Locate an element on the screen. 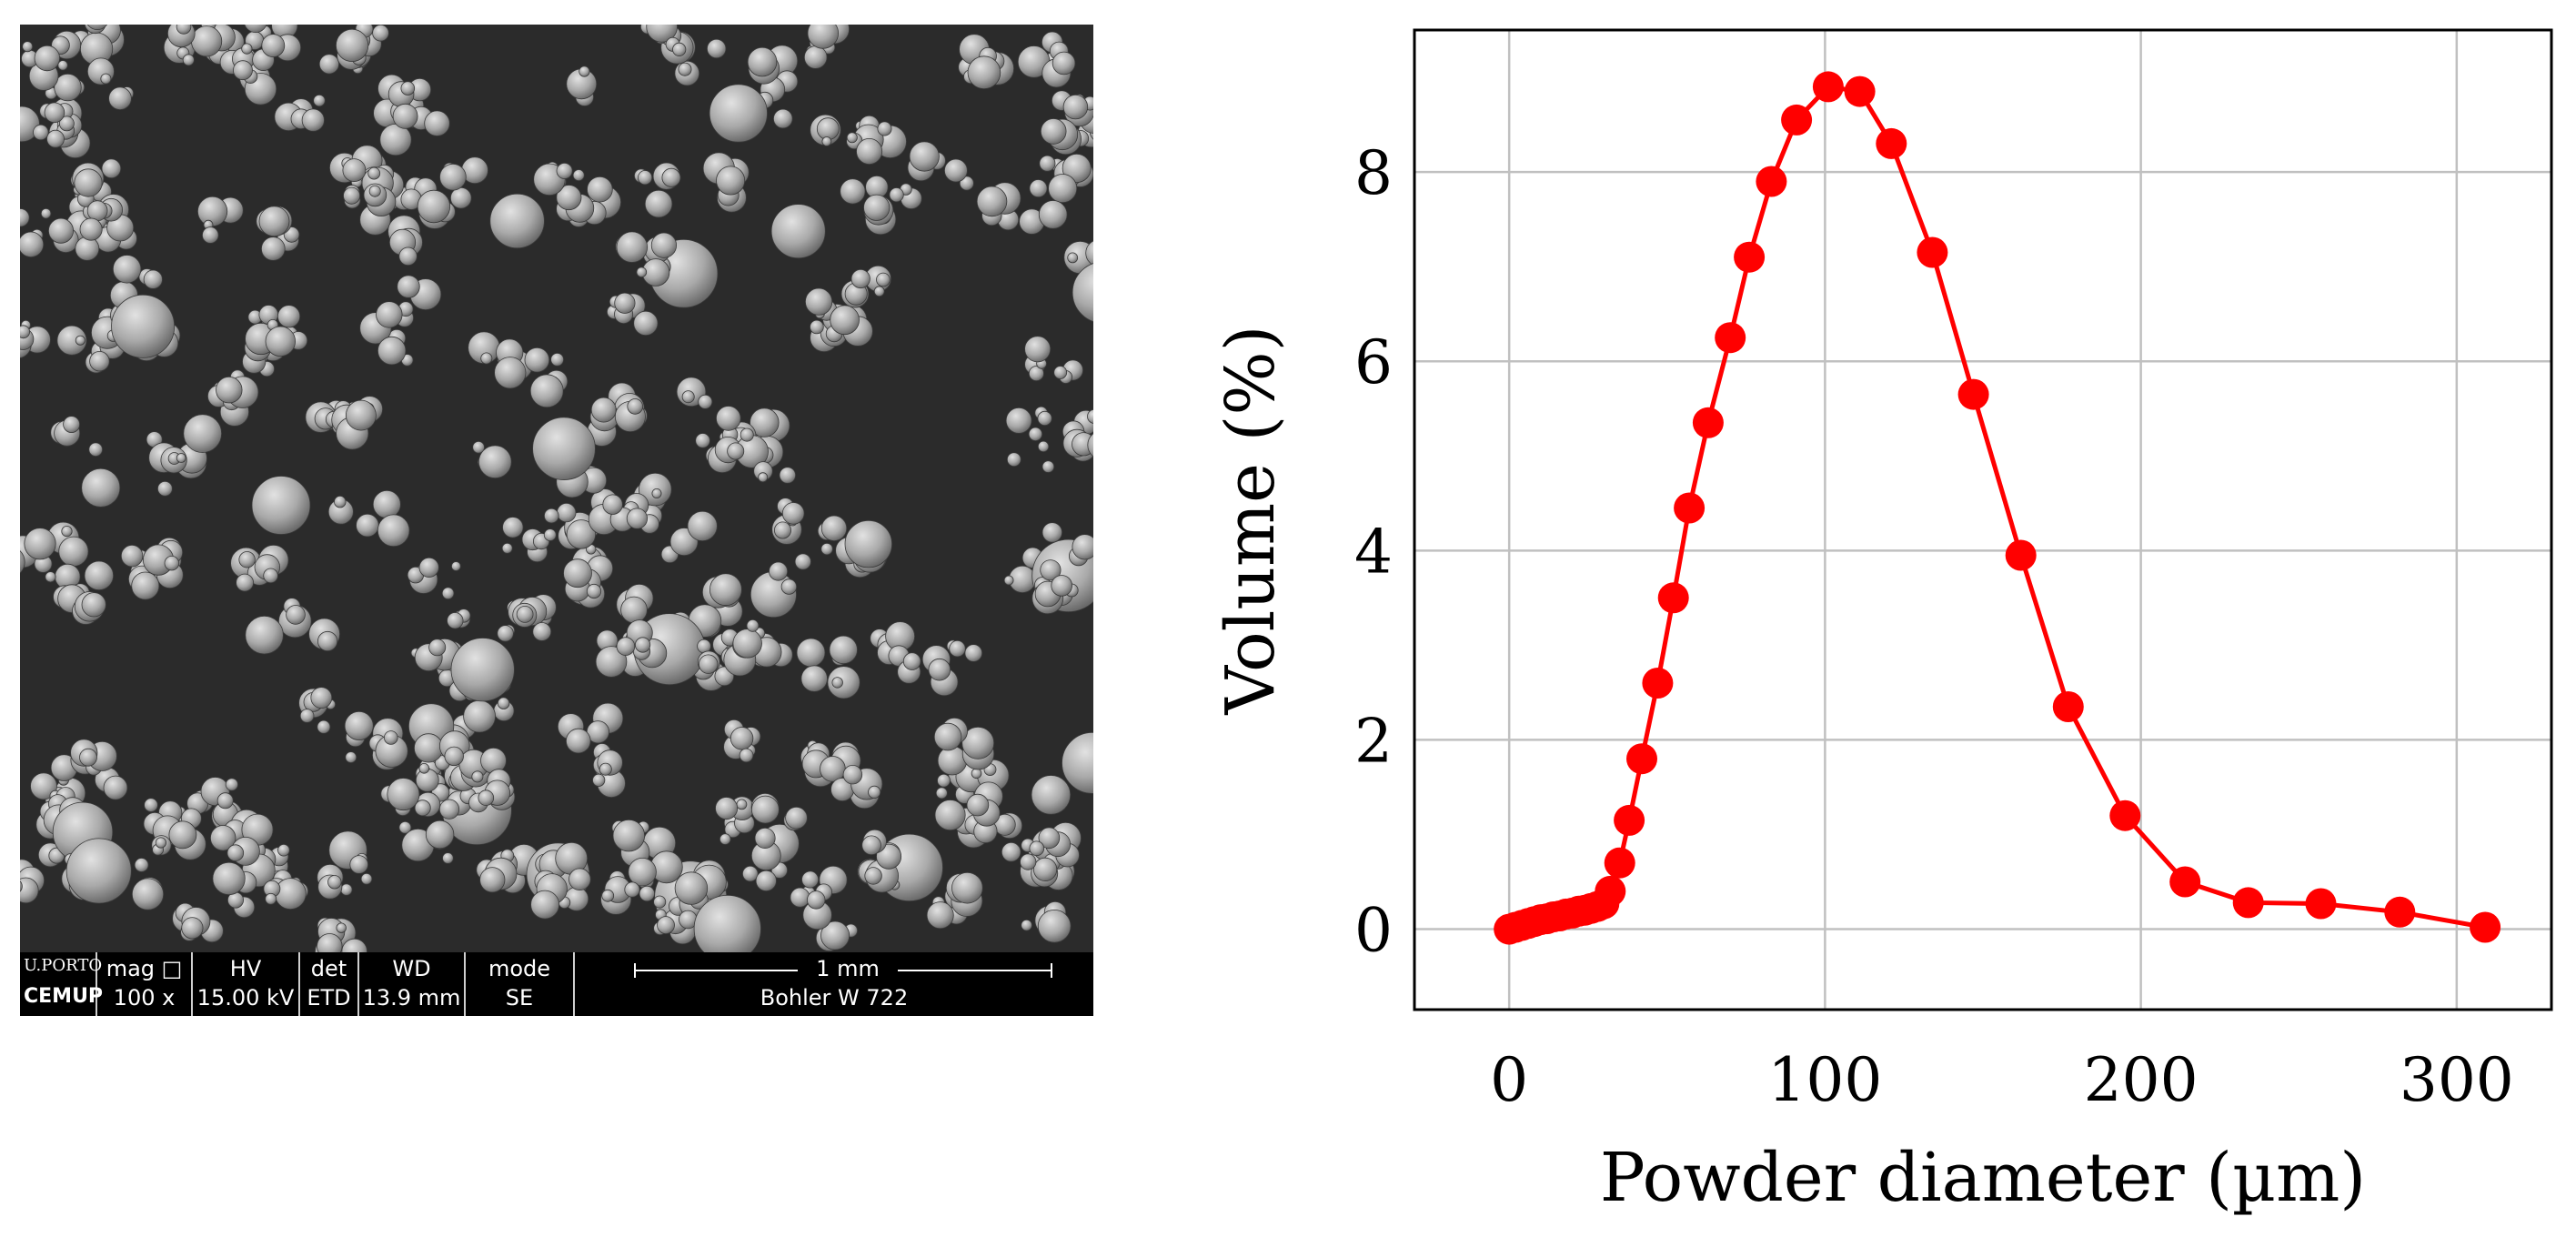 Image resolution: width=2576 pixels, height=1237 pixels. det-value: ETD is located at coordinates (329, 998).